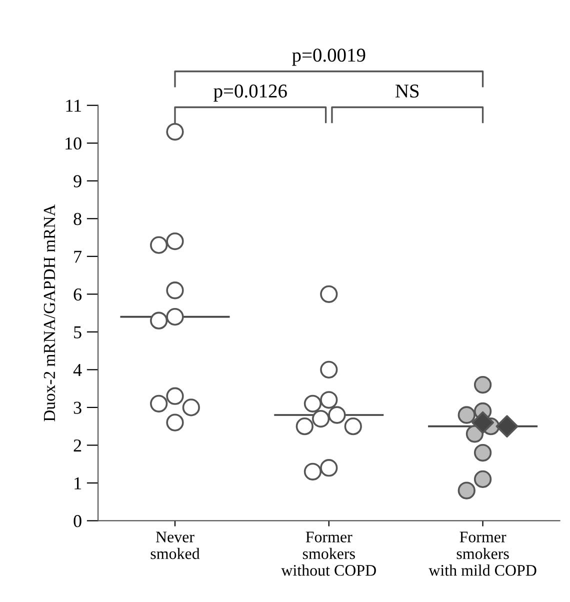 This screenshot has width=570, height=602. Describe the element at coordinates (78, 294) in the screenshot. I see `y-tick-label: 6` at that location.